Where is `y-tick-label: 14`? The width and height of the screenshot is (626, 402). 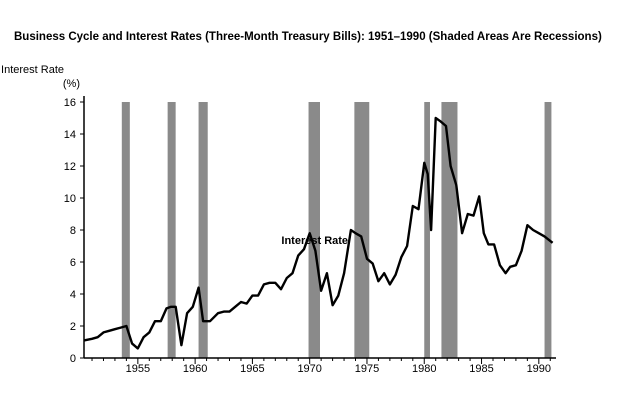 y-tick-label: 14 is located at coordinates (70, 135).